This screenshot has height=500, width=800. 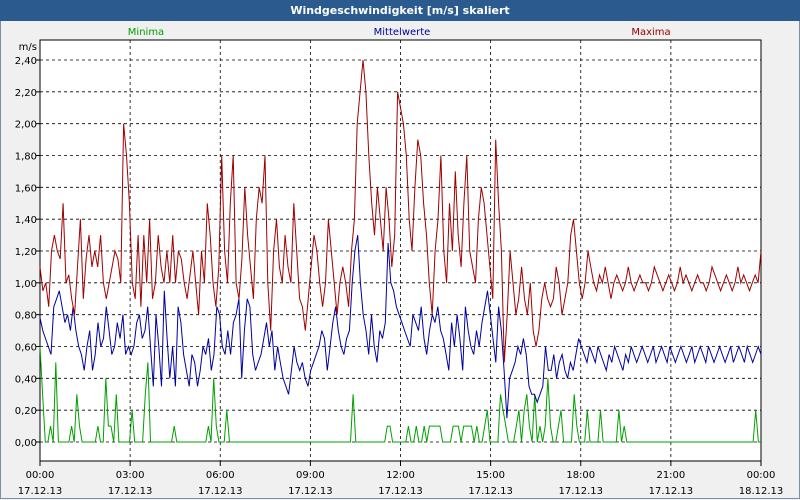 I want to click on y-tick-label: 2,40, so click(x=26, y=61).